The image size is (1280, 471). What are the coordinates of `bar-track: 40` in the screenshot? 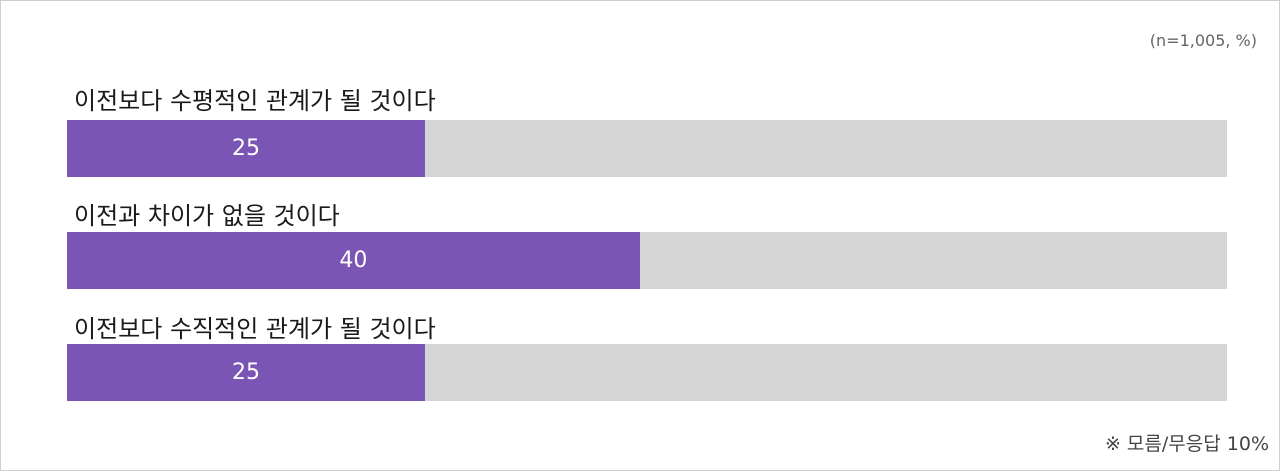 It's located at (647, 260).